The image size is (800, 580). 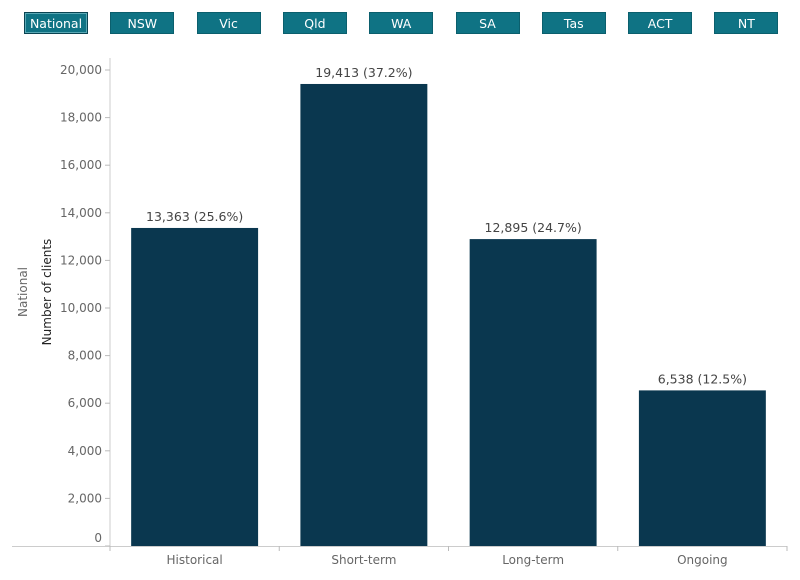 I want to click on y-tick-label: 10,000, so click(x=81, y=308).